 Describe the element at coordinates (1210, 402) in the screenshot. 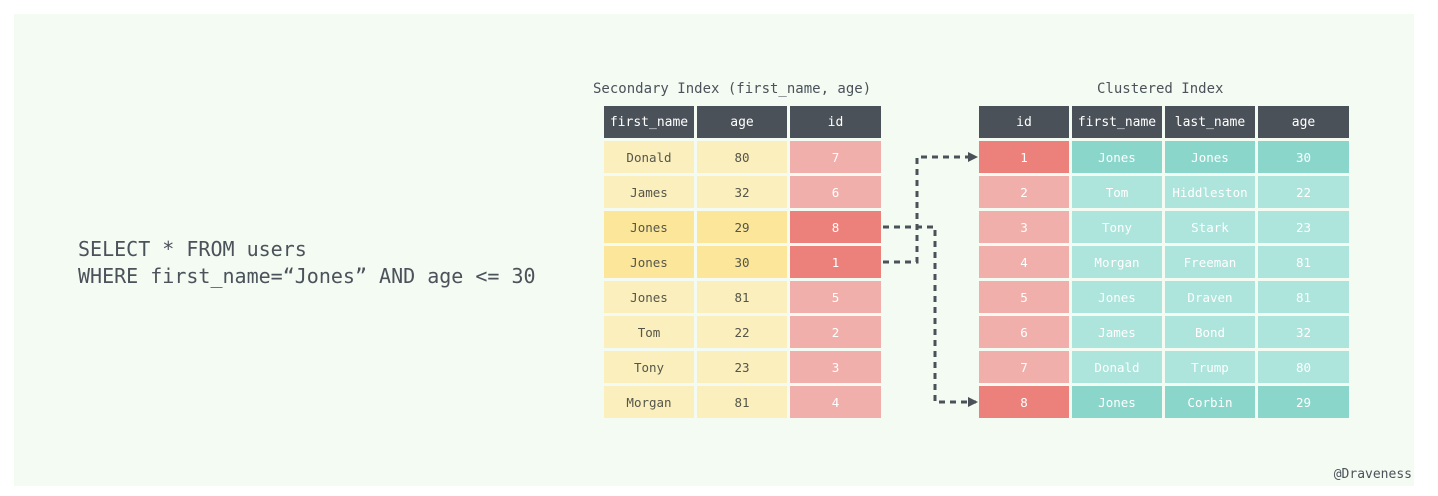

I see `clustered-cell-last-name: Corbin` at that location.